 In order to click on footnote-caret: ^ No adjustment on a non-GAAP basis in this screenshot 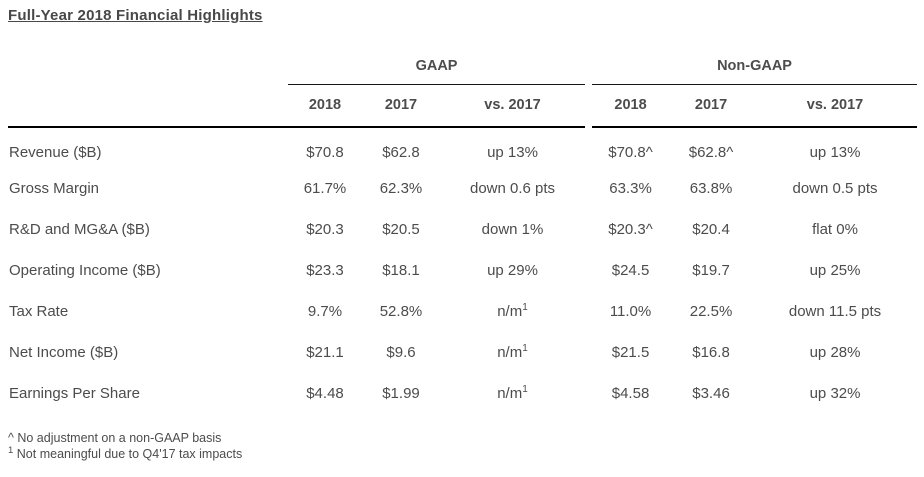, I will do `click(466, 439)`.